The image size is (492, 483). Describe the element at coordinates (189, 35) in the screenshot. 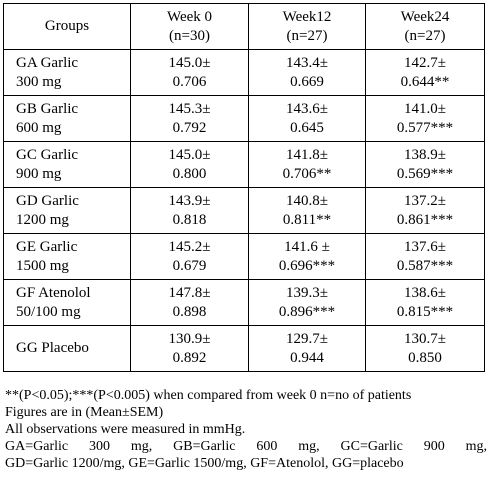

I see `header-n: (n=30)` at that location.